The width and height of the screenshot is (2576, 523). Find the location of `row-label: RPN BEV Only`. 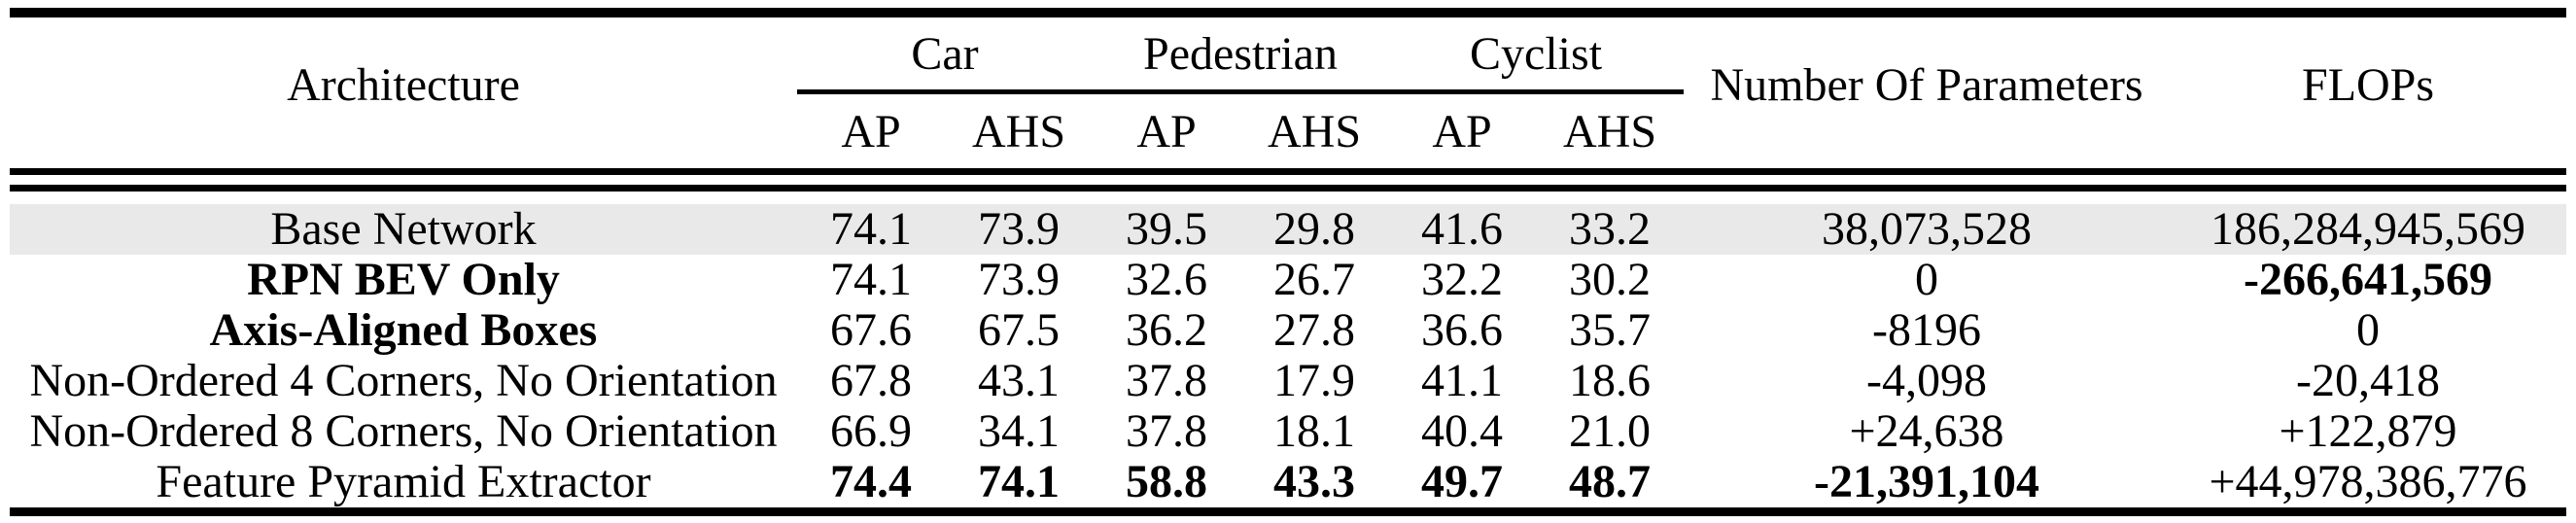

row-label: RPN BEV Only is located at coordinates (404, 279).